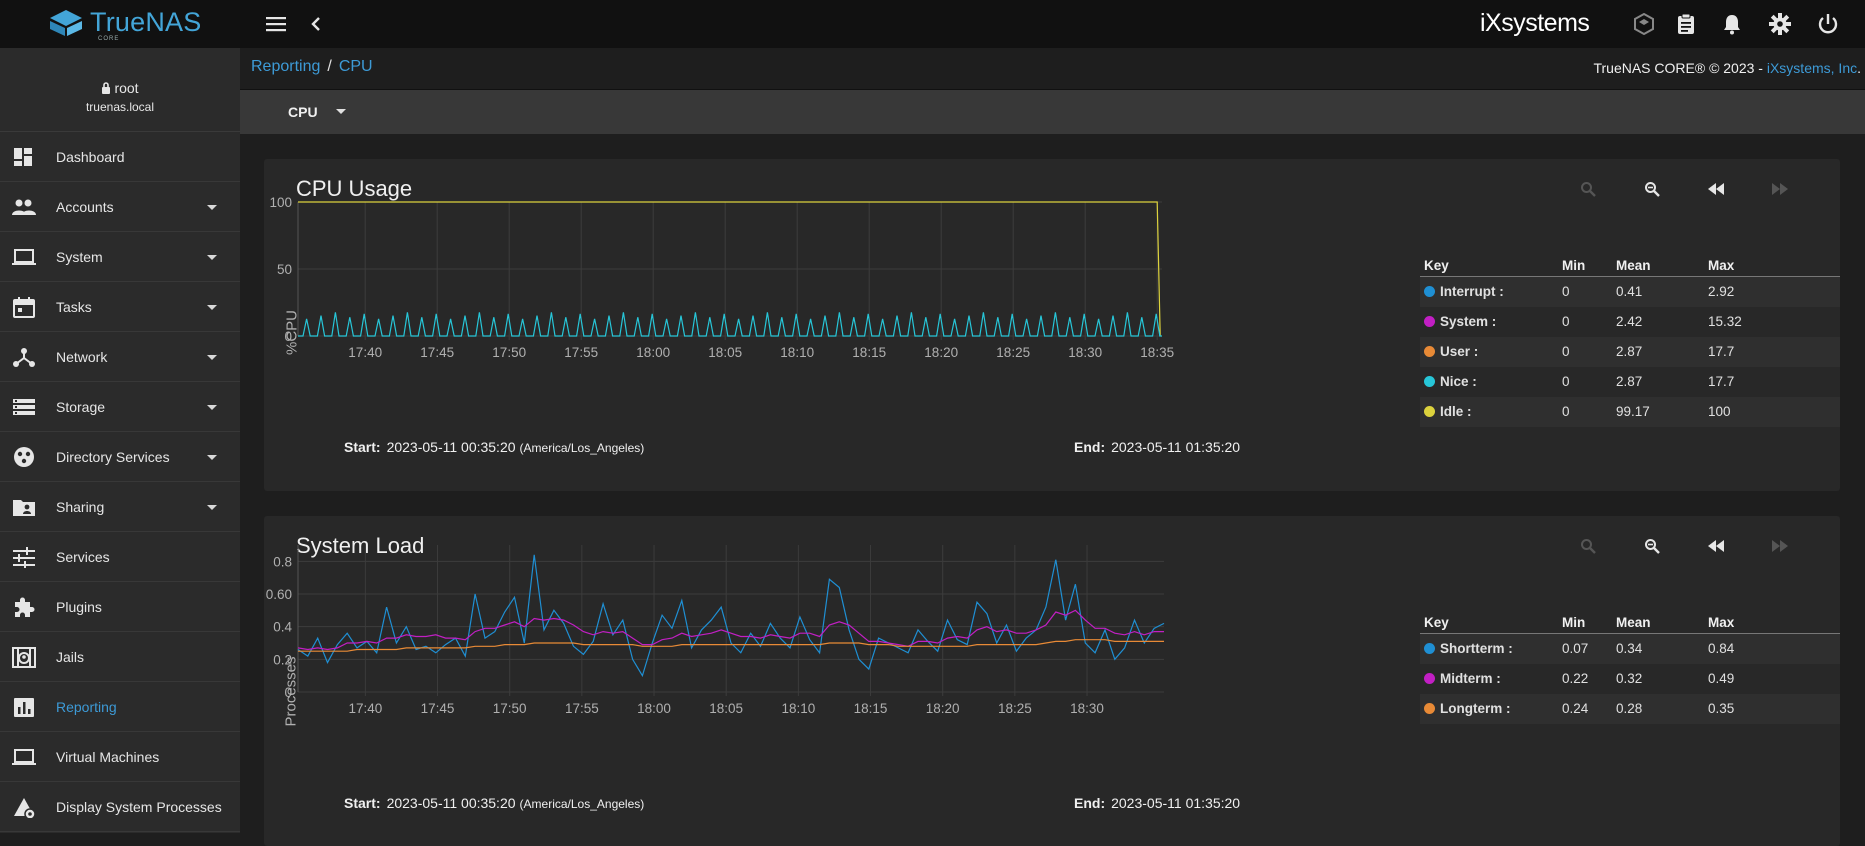 Image resolution: width=1865 pixels, height=846 pixels. What do you see at coordinates (1429, 678) in the screenshot?
I see `legend-swatch` at bounding box center [1429, 678].